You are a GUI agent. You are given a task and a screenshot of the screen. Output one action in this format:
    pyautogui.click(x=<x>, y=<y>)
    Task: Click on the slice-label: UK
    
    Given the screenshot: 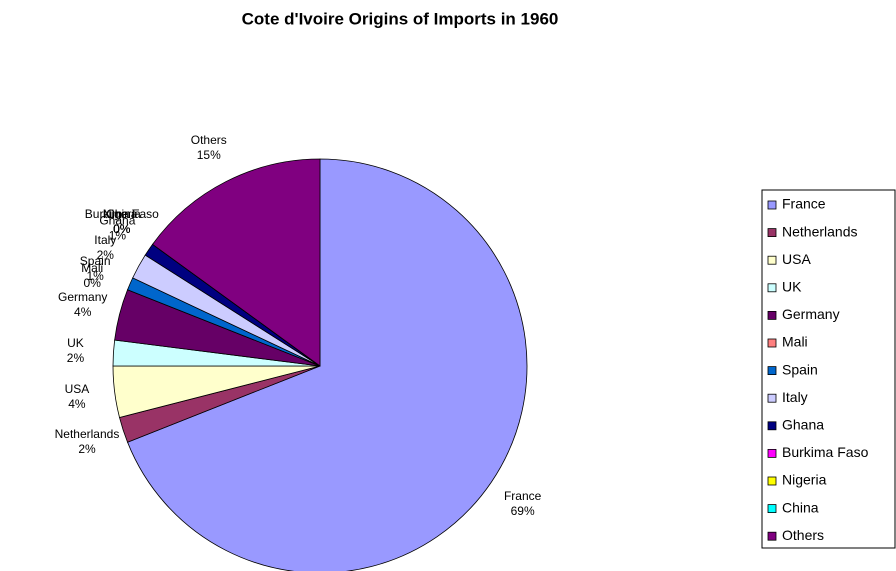 What is the action you would take?
    pyautogui.click(x=75, y=343)
    